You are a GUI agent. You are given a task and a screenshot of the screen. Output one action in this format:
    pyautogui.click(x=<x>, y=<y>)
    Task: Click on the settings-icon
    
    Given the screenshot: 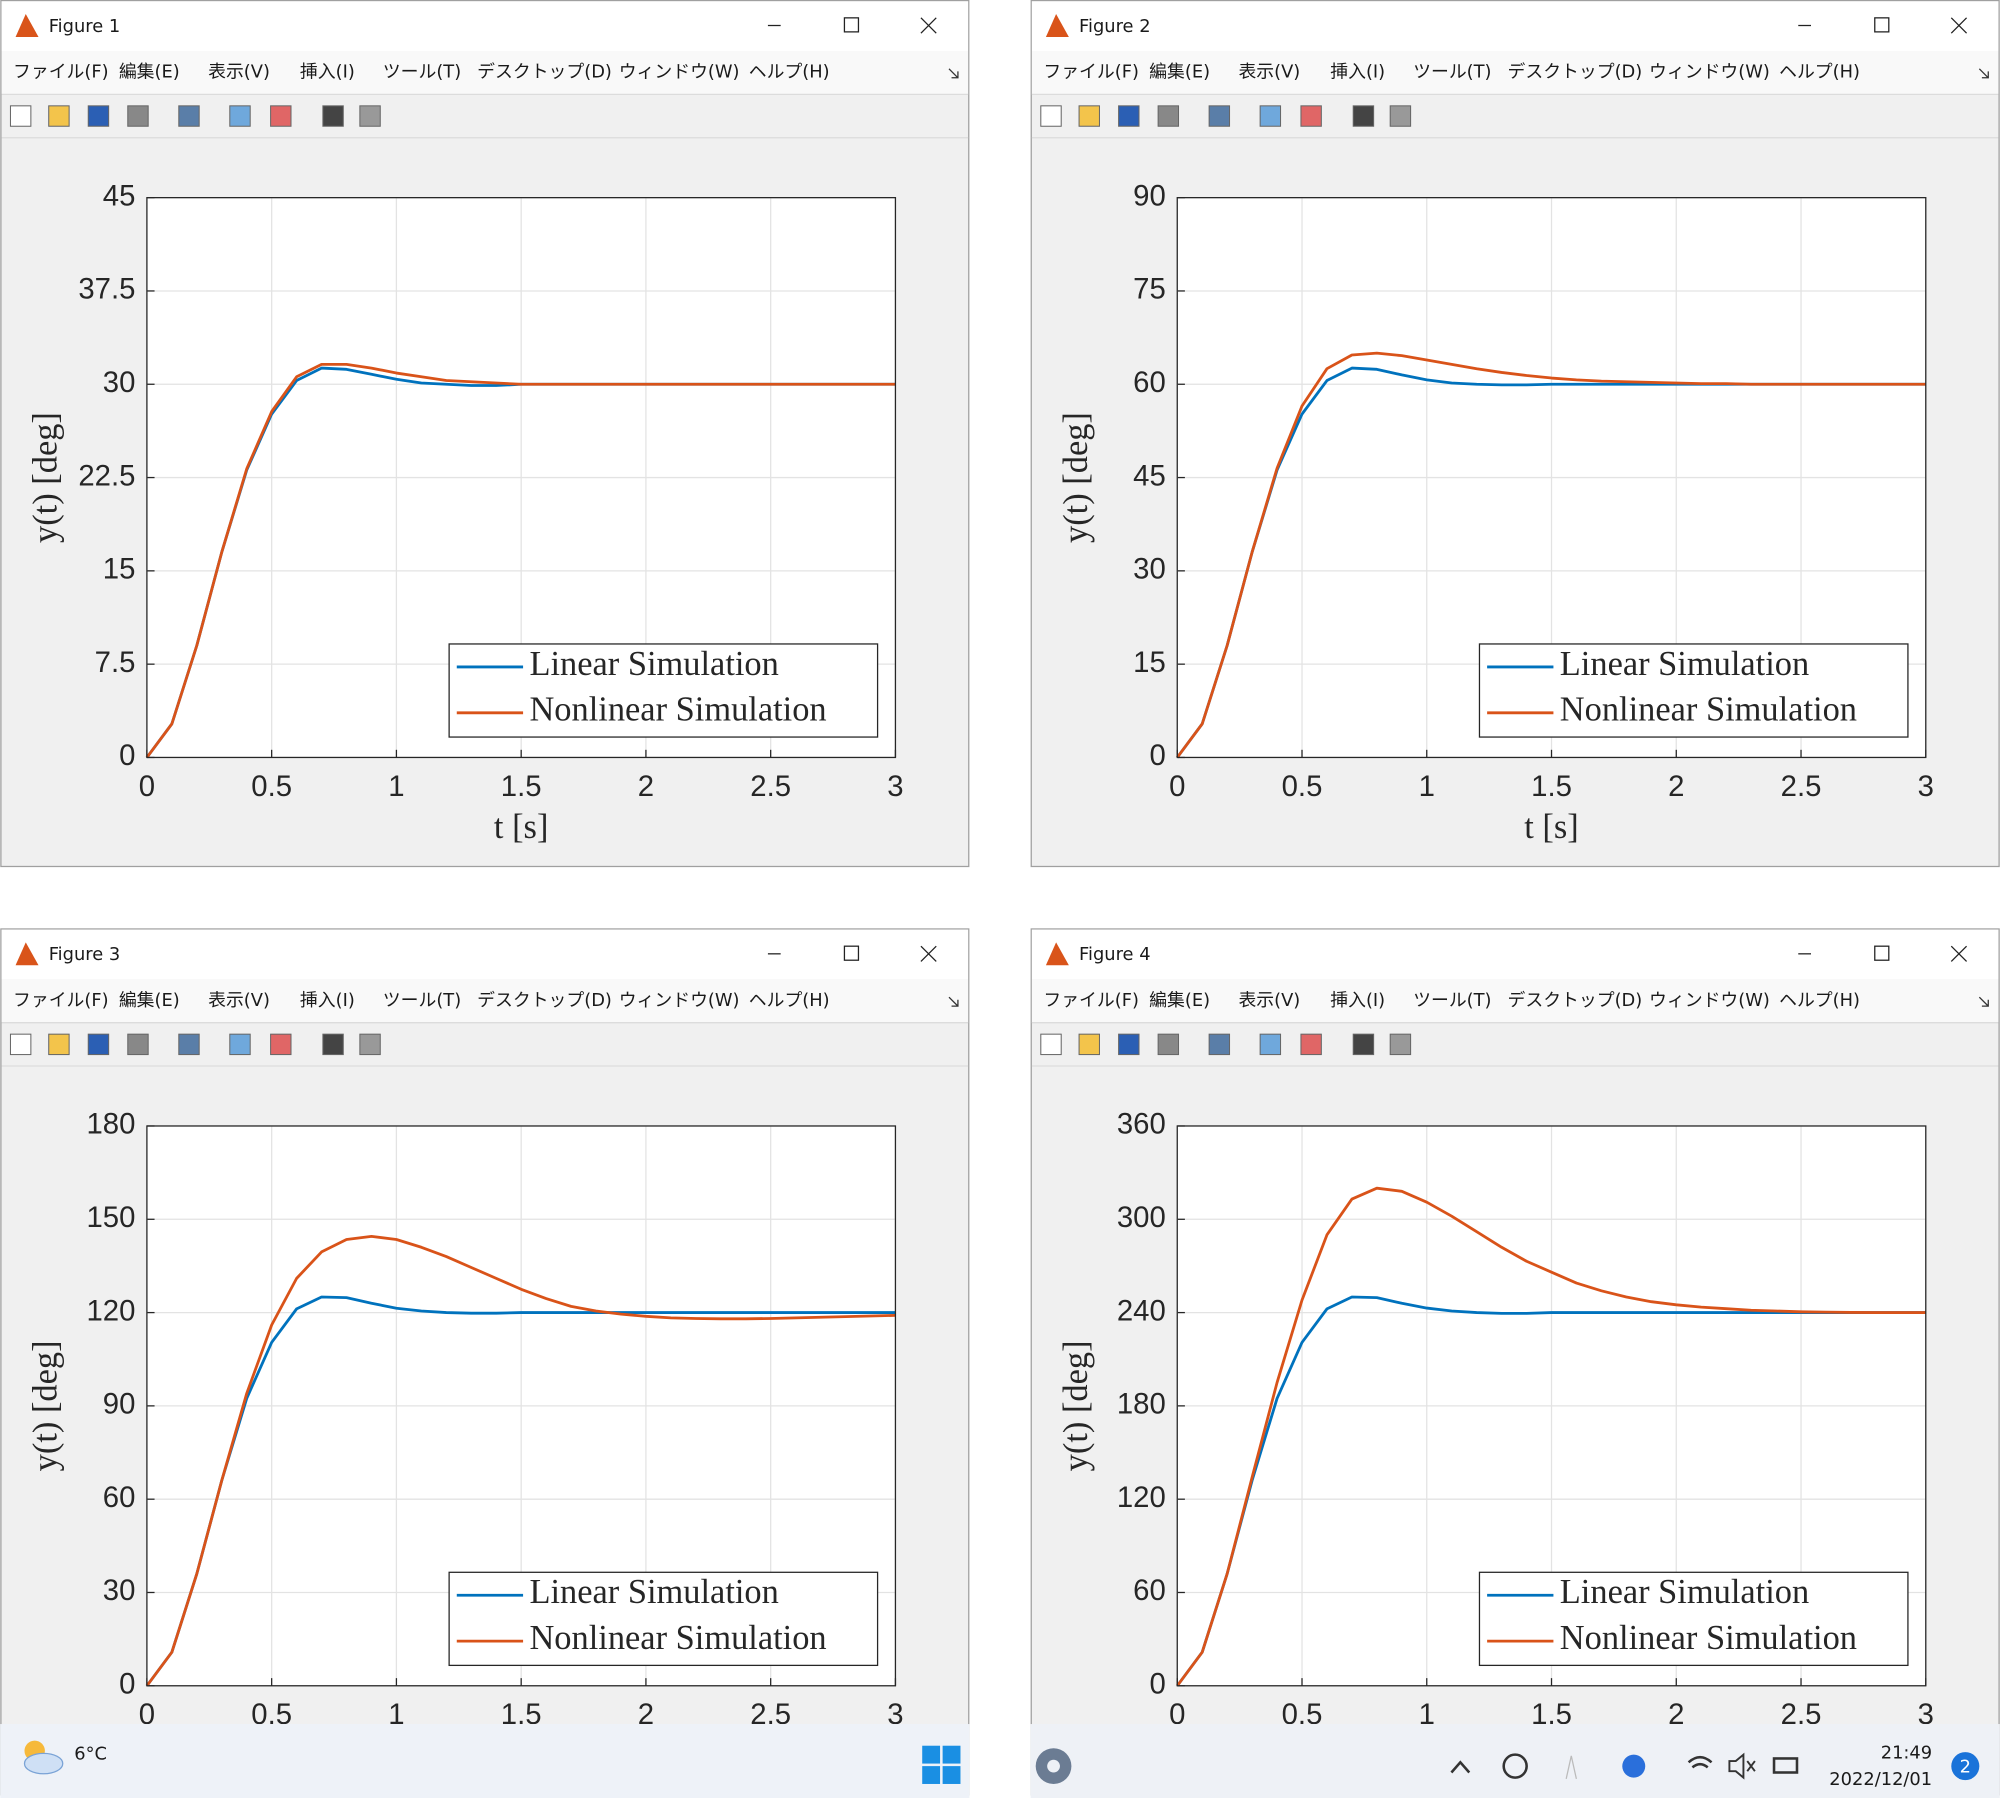 What is the action you would take?
    pyautogui.click(x=1053, y=1766)
    